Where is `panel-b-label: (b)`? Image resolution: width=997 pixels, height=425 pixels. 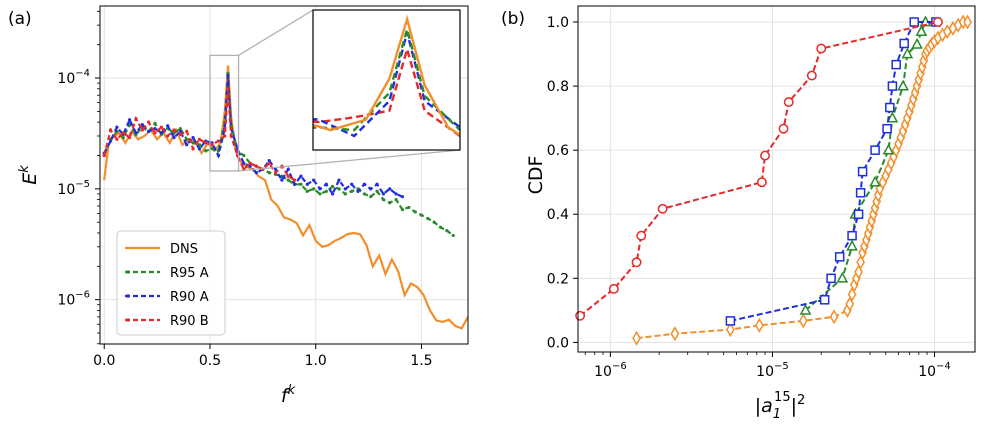
panel-b-label: (b) is located at coordinates (513, 19).